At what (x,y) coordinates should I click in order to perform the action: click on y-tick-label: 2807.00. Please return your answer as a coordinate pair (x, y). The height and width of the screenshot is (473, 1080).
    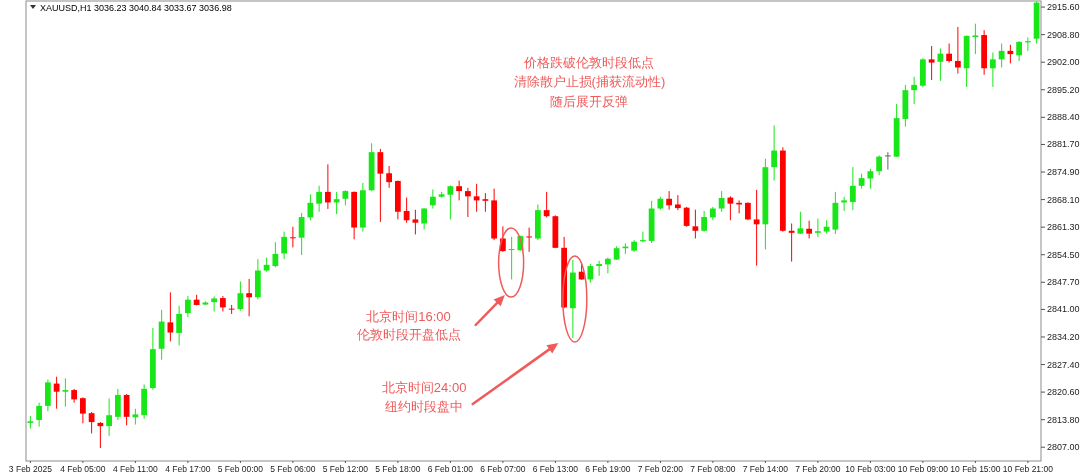
    Looking at the image, I should click on (1063, 447).